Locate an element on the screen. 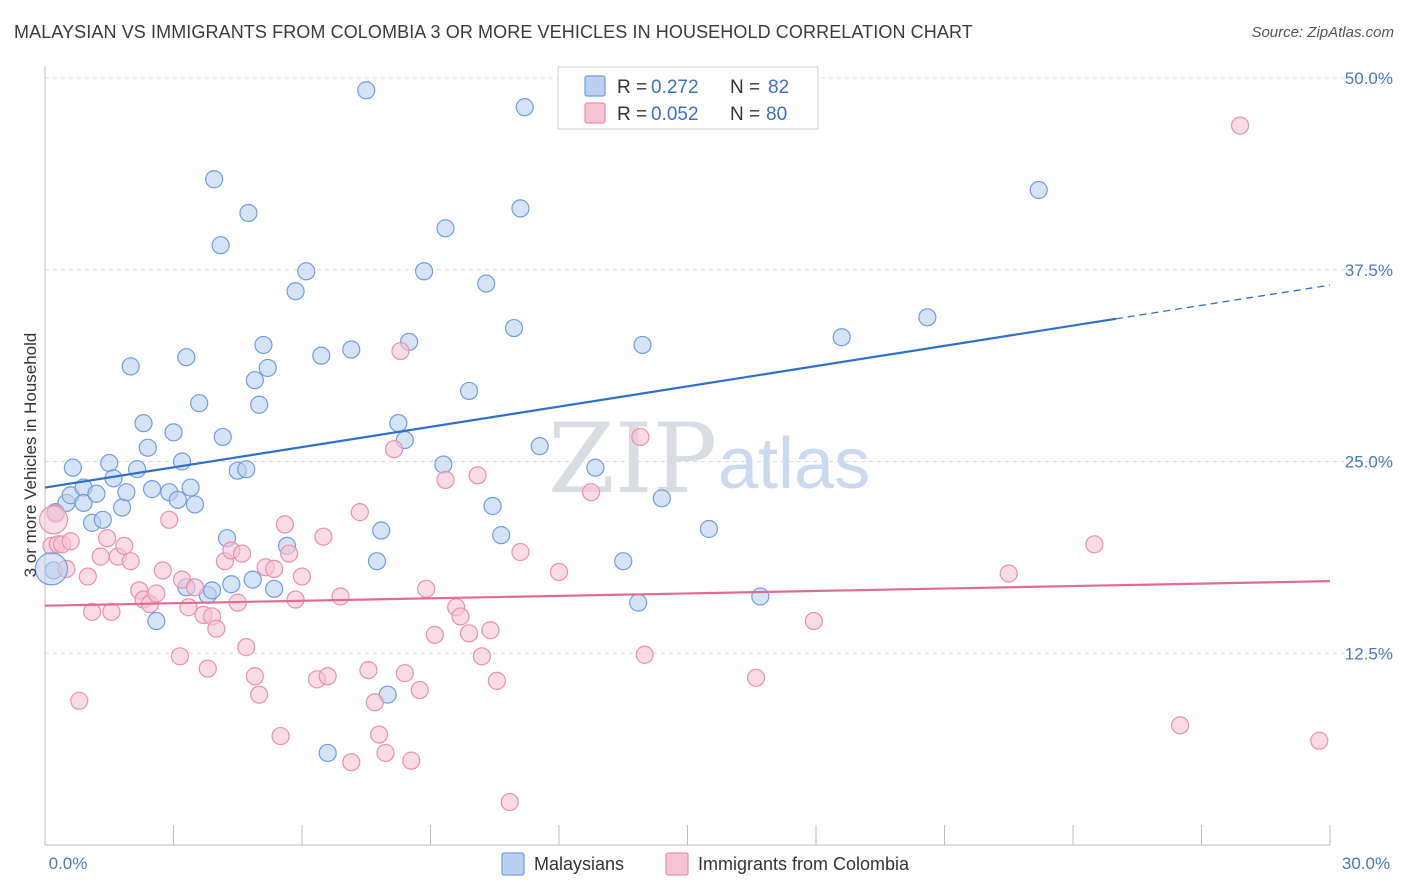 This screenshot has height=892, width=1406. trend-line-colombia is located at coordinates (687, 593).